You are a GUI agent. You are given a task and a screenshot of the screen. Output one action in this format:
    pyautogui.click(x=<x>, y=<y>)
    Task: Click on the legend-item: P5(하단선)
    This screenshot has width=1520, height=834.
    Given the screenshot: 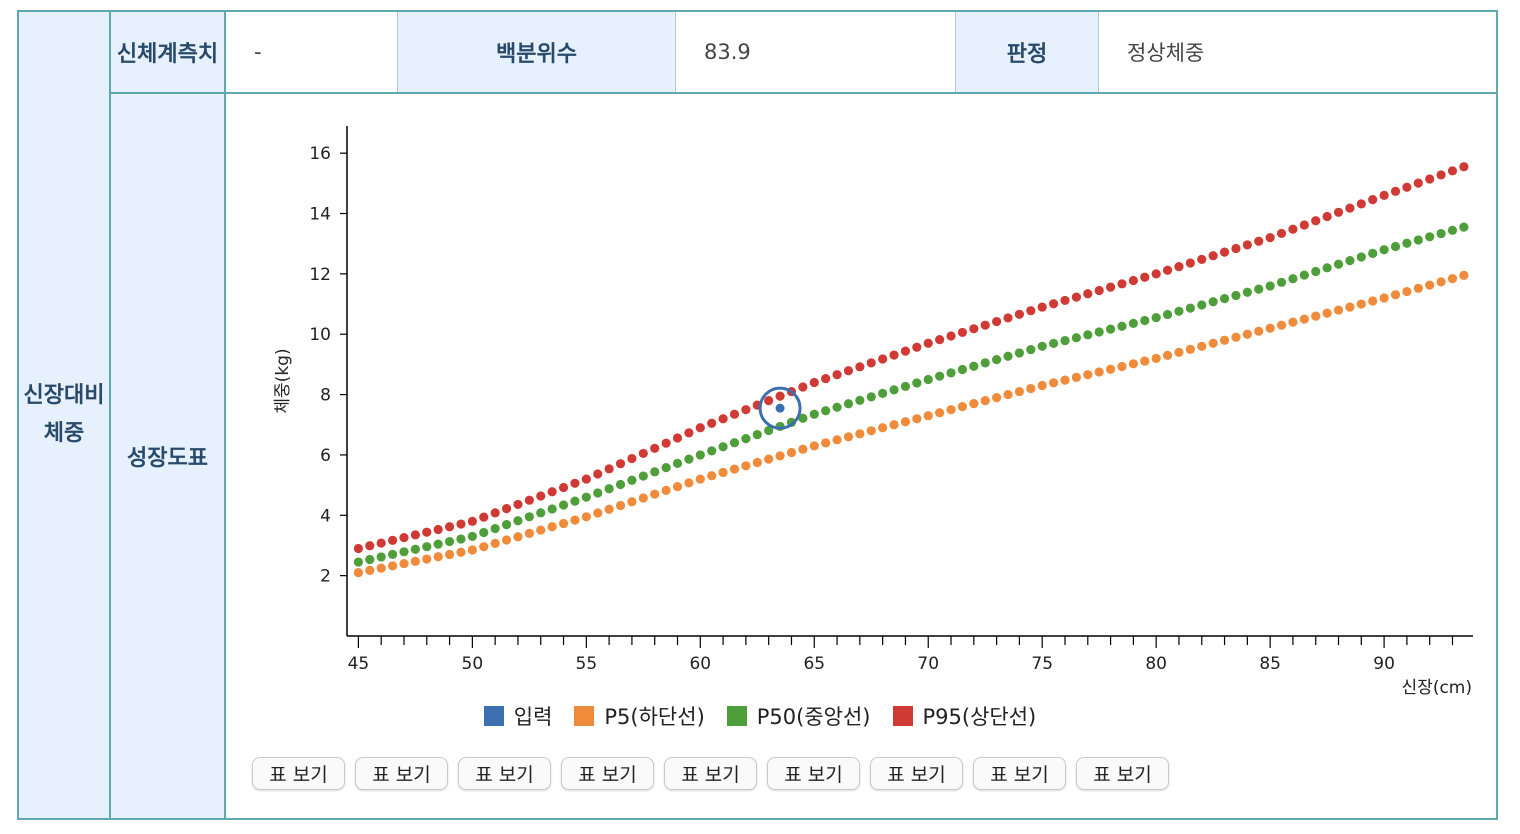 What is the action you would take?
    pyautogui.click(x=639, y=716)
    